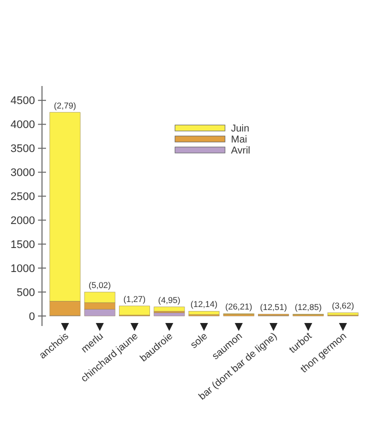 The image size is (368, 425). What do you see at coordinates (22, 221) in the screenshot?
I see `y-tick-label: 2000` at bounding box center [22, 221].